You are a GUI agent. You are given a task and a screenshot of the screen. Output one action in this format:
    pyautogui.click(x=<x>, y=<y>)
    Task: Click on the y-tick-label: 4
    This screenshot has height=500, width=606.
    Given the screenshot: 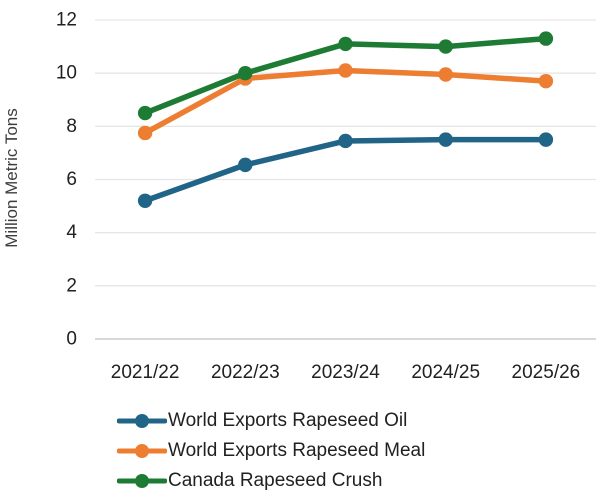 What is the action you would take?
    pyautogui.click(x=71, y=232)
    